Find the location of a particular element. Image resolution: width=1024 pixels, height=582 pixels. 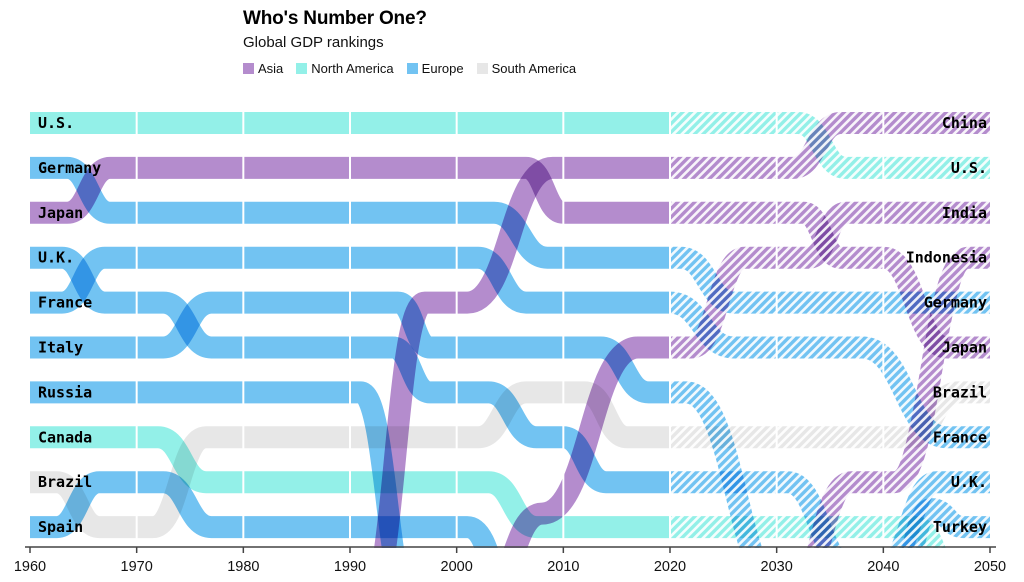

x-axis-label-2020: 2020 is located at coordinates (670, 567).